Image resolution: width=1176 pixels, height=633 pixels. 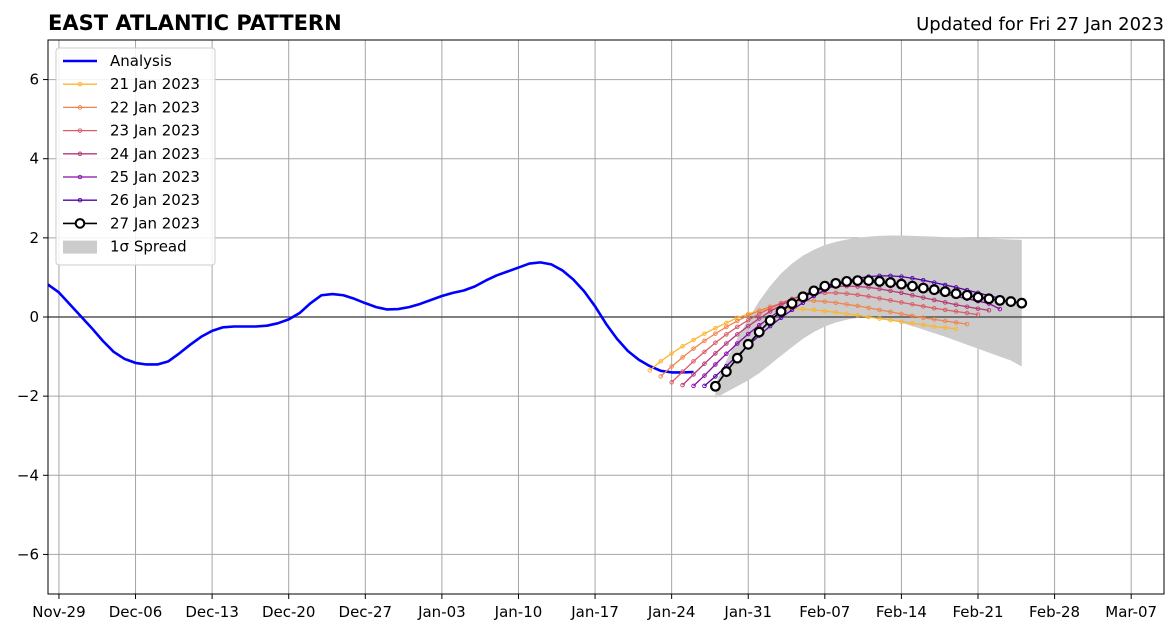 I want to click on x-tick-label: Nov-29, so click(x=58, y=612).